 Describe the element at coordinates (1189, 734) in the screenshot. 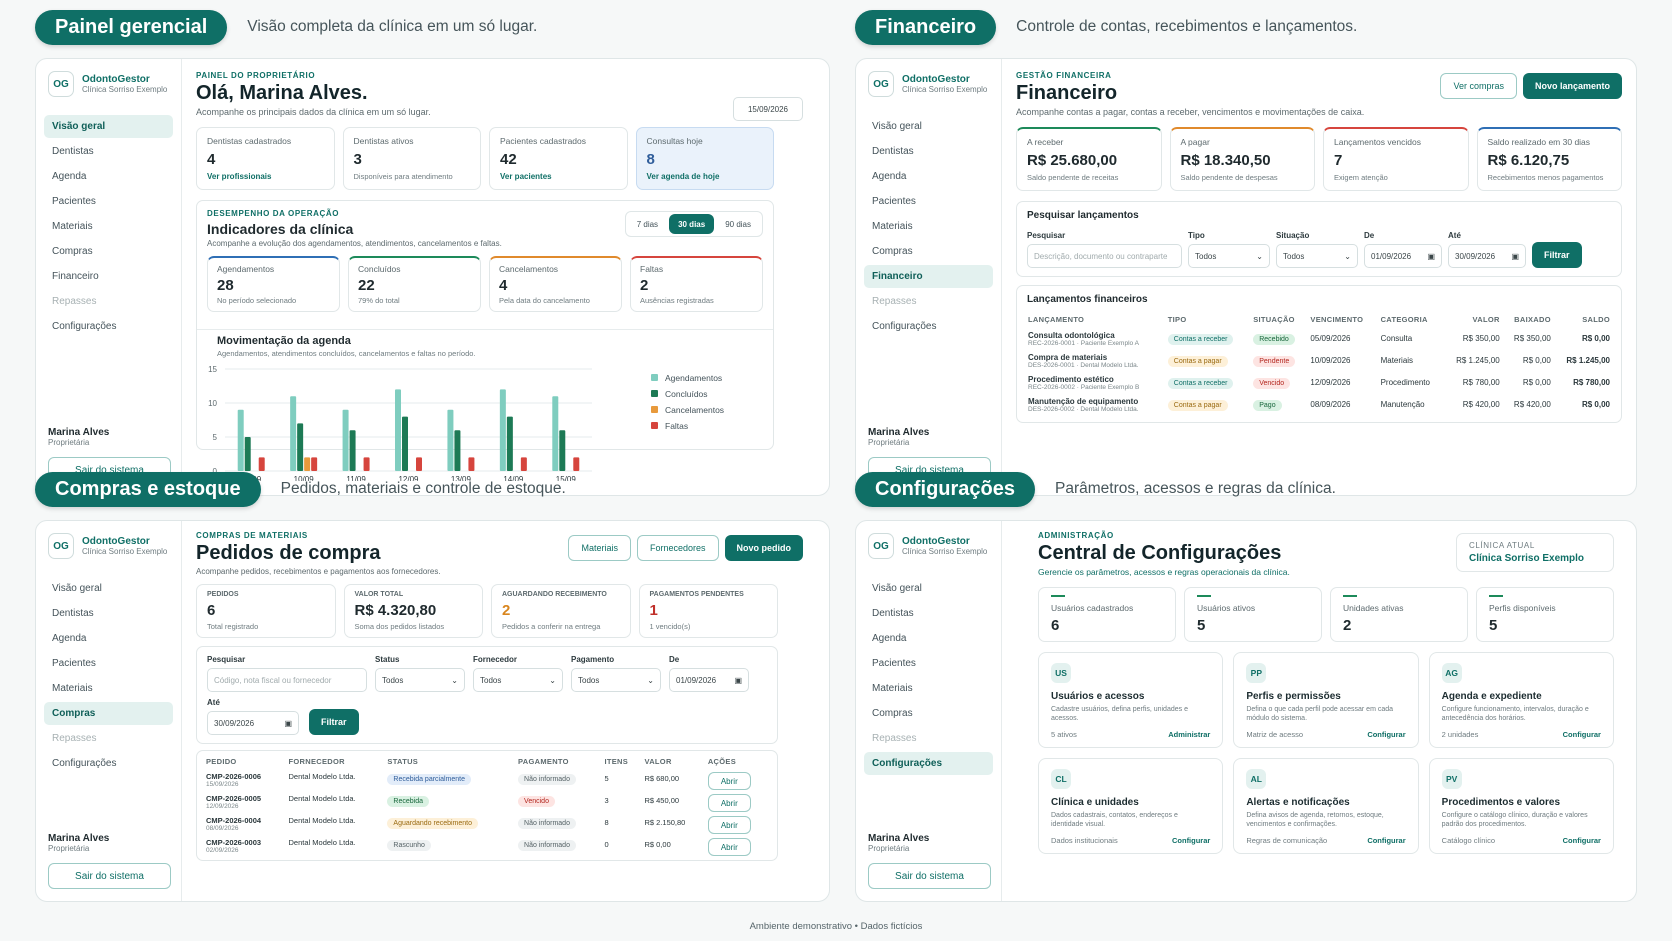

I see `settings-card-action: Administrar` at that location.